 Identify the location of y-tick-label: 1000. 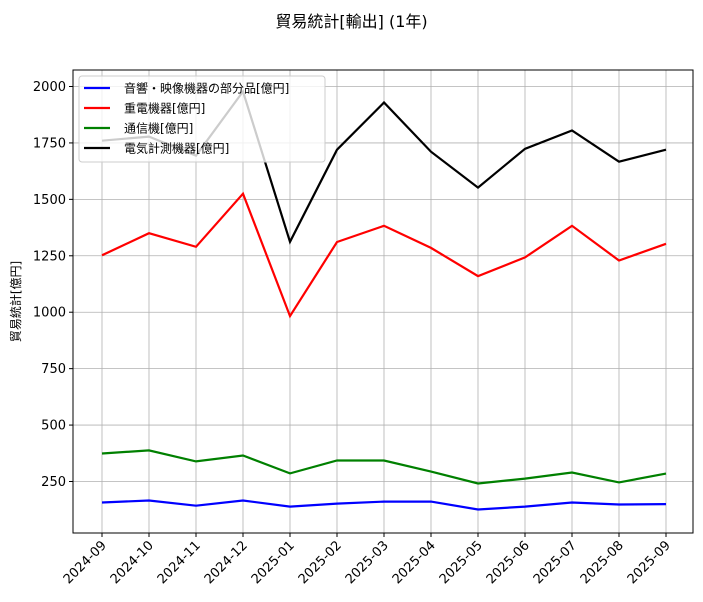
(49, 313).